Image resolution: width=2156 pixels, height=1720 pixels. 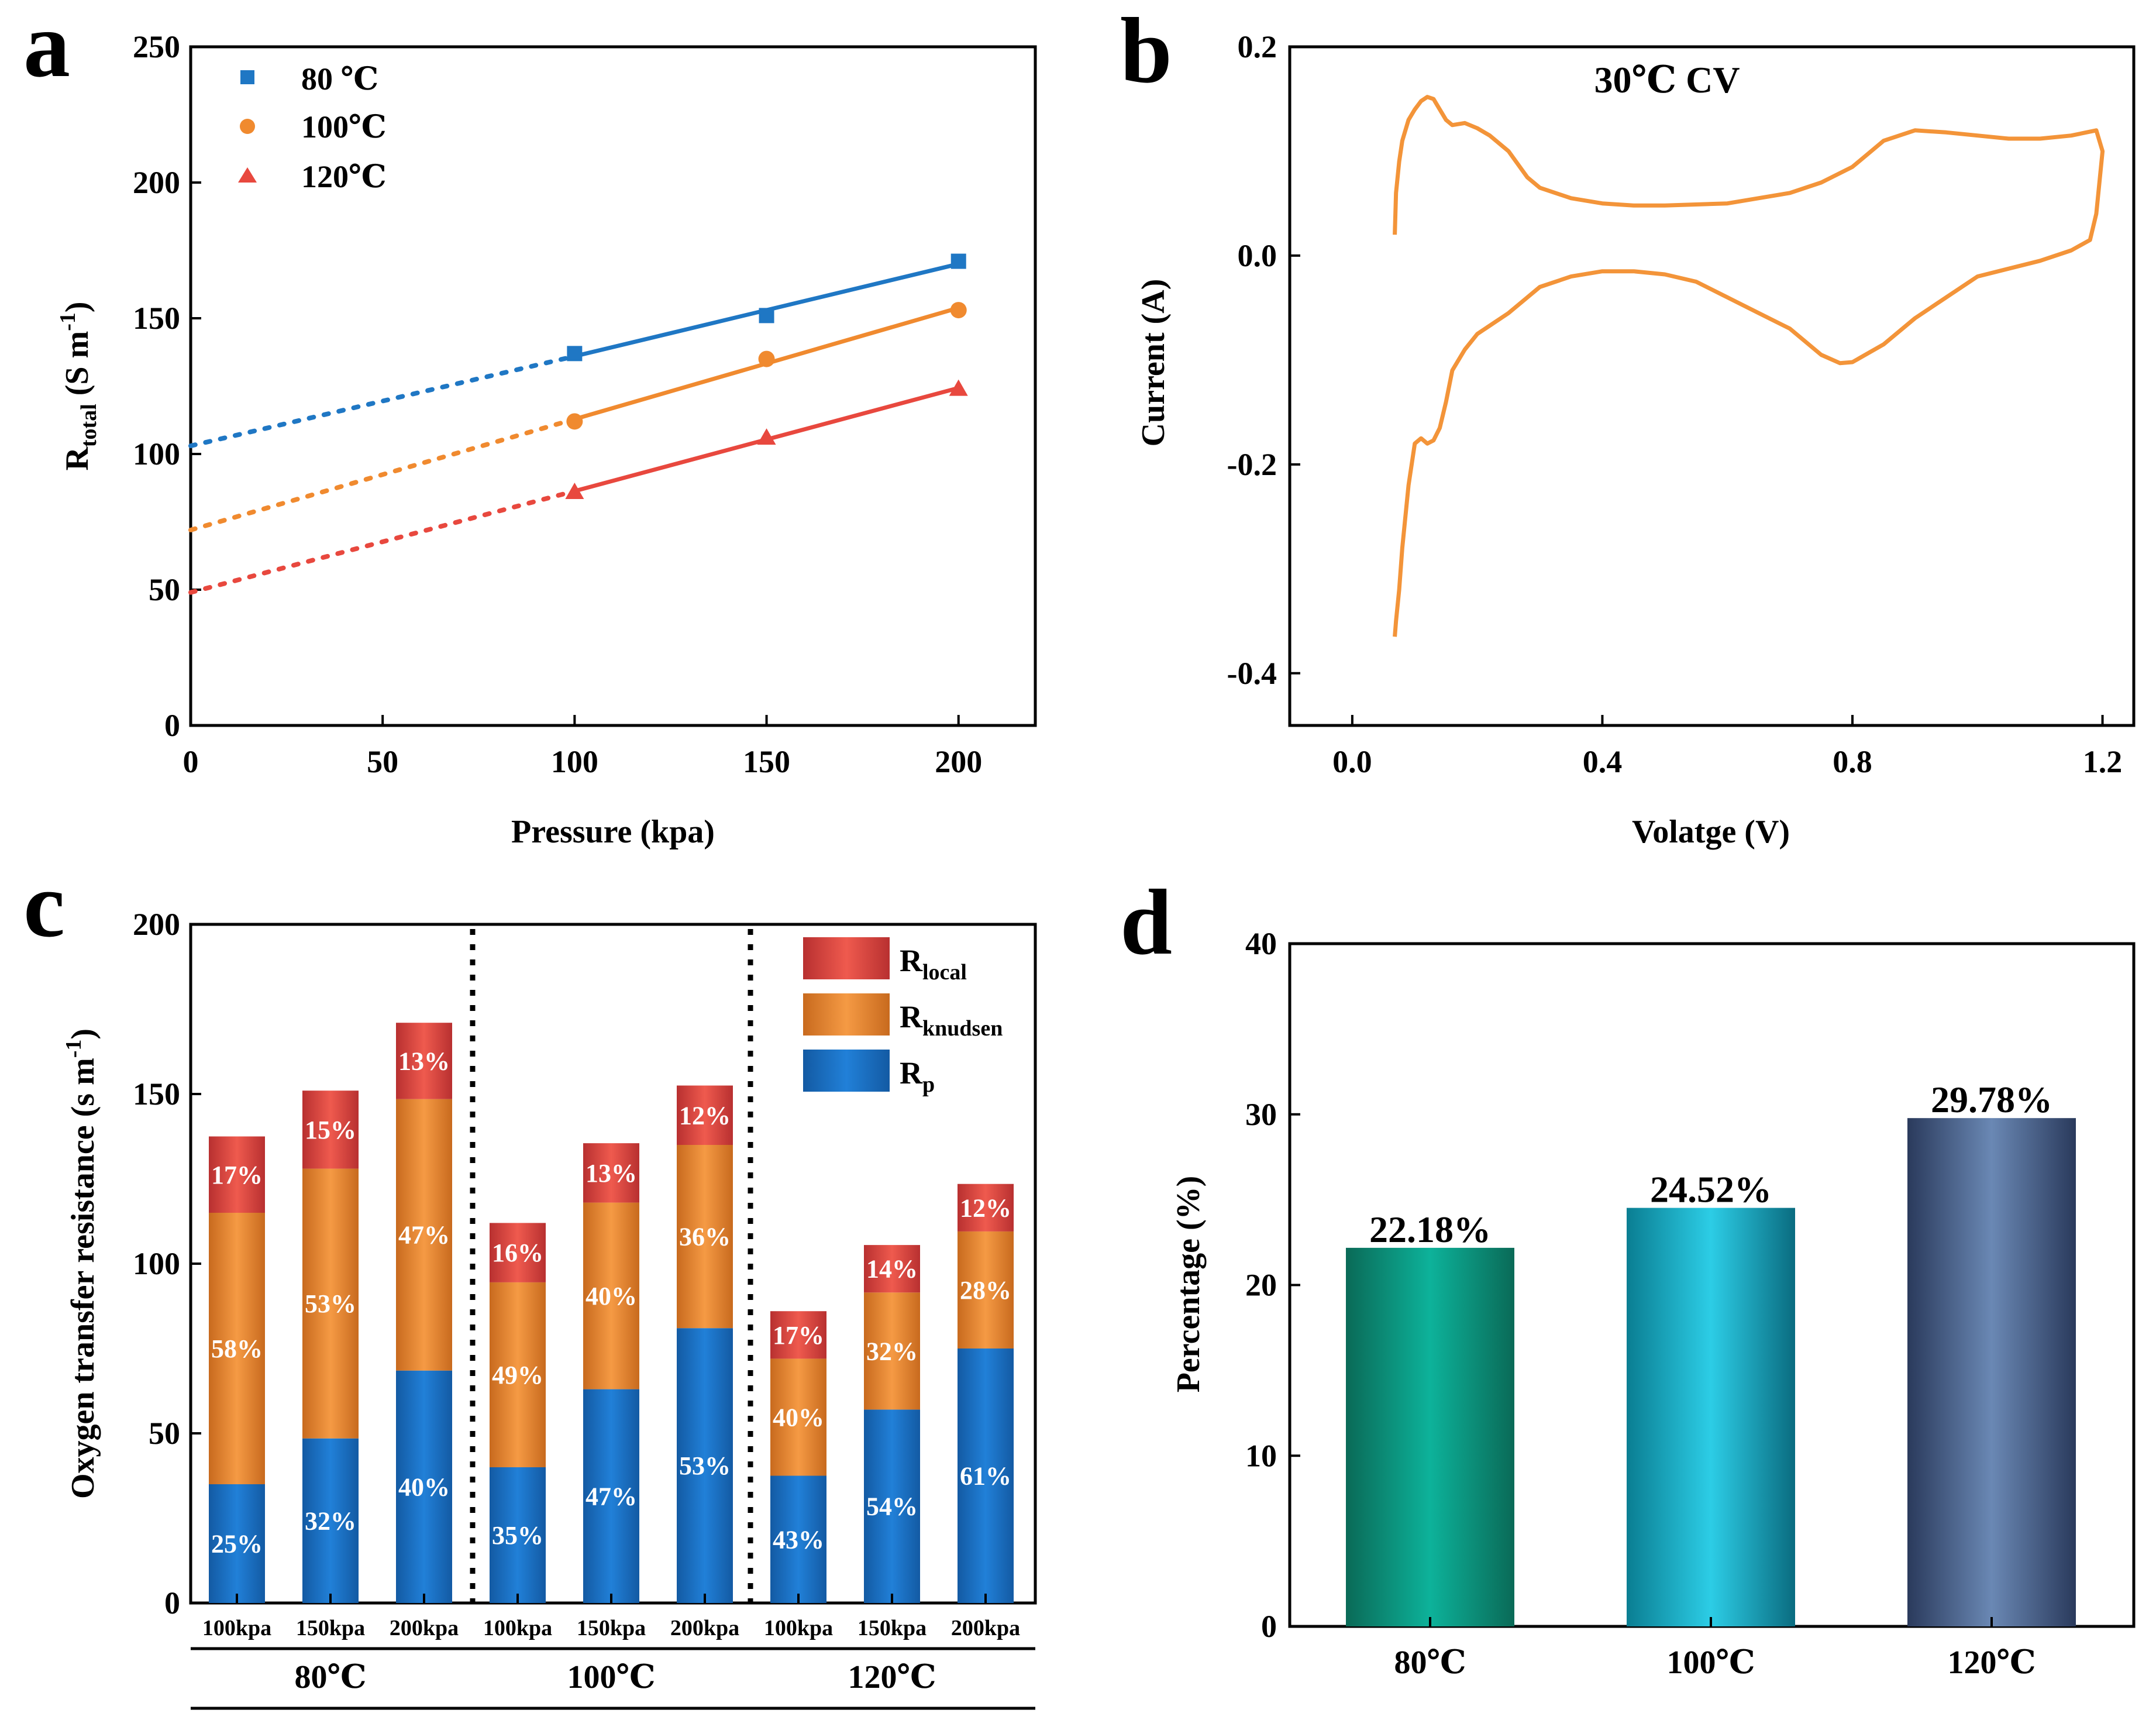 What do you see at coordinates (912, 1016) in the screenshot?
I see `legend-r-knudsen-main: R` at bounding box center [912, 1016].